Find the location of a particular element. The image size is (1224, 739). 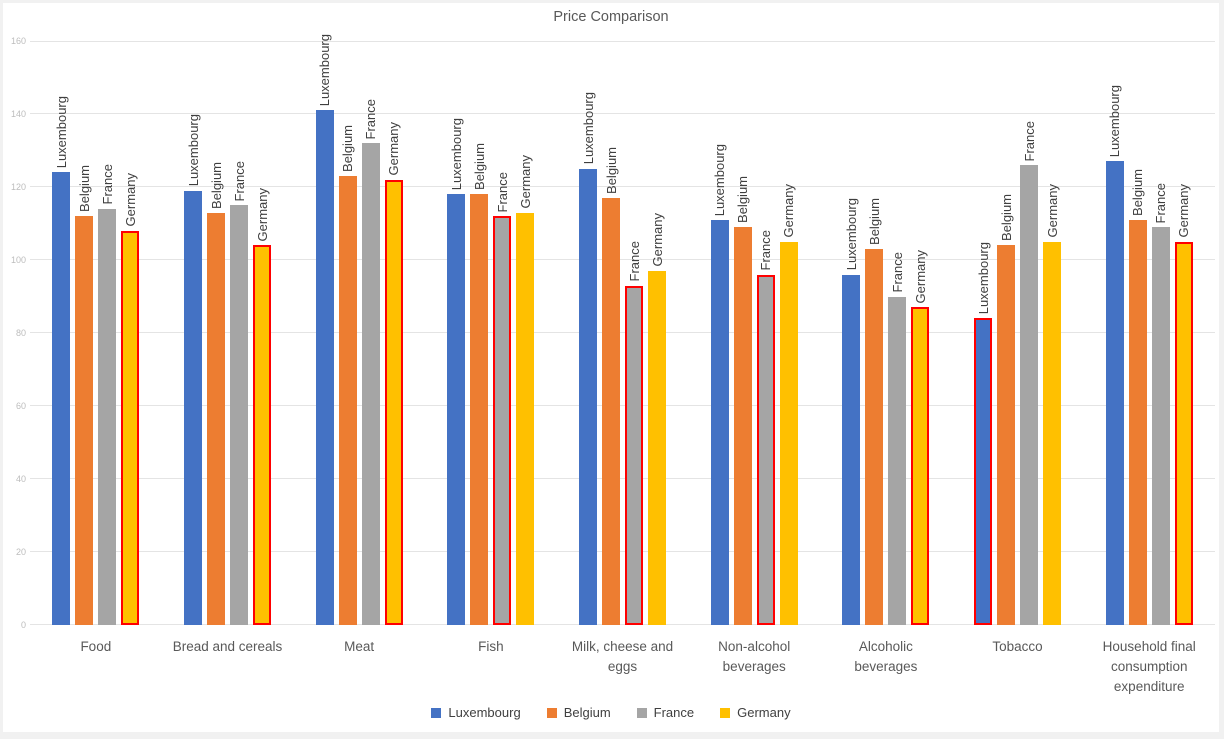

bar-belgium-tobacco is located at coordinates (1006, 435).